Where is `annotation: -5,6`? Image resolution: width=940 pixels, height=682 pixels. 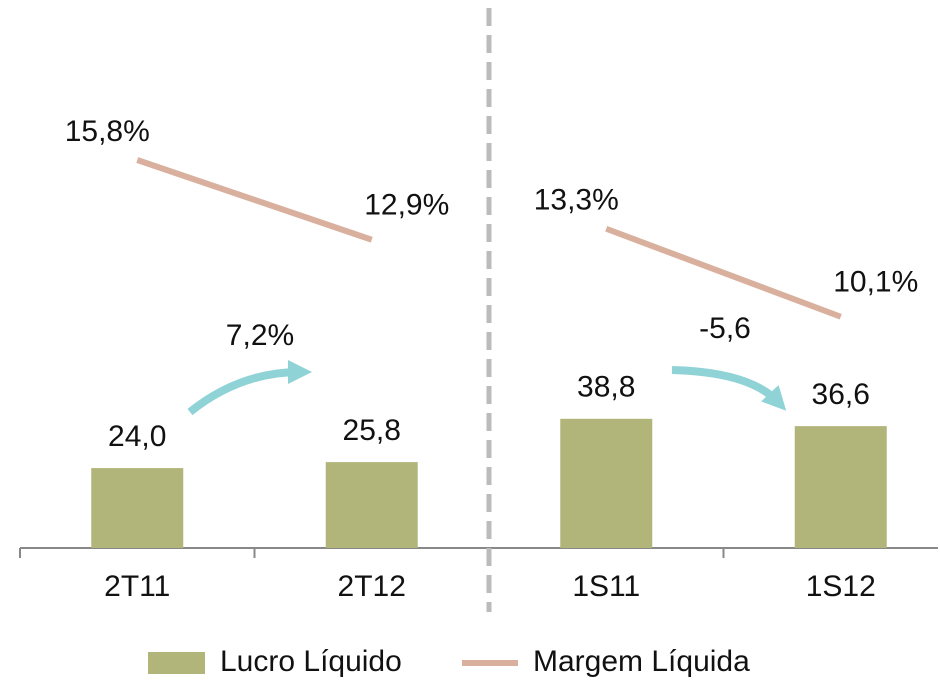 annotation: -5,6 is located at coordinates (725, 328).